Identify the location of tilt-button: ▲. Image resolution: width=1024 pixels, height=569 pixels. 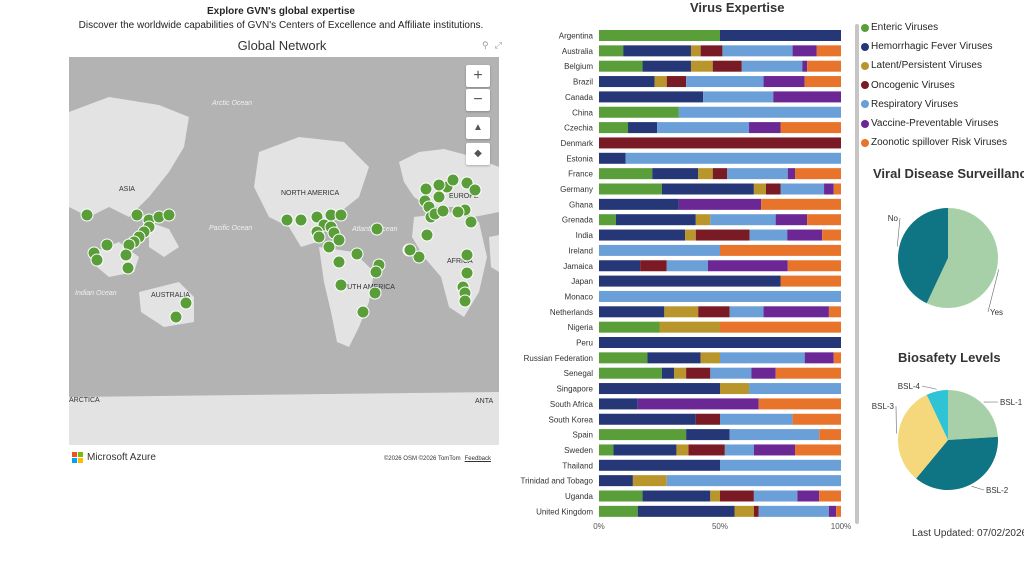
(478, 128).